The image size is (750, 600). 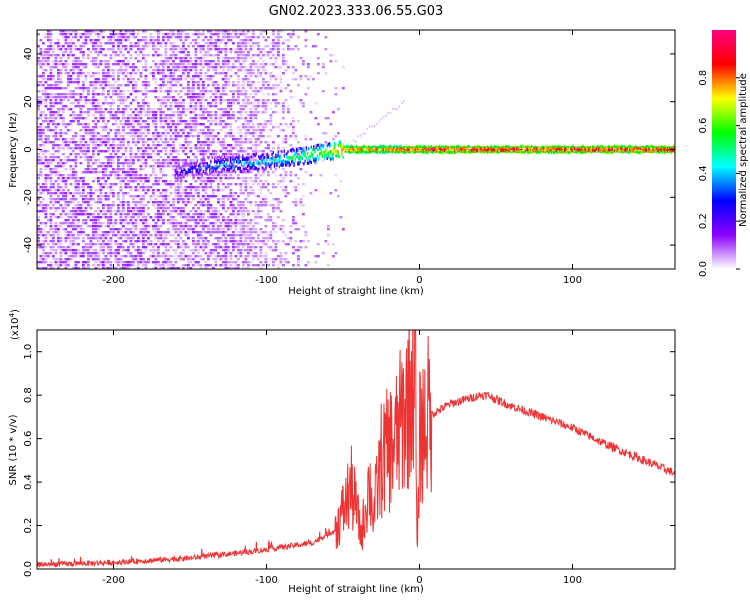 I want to click on figure-title: GN02.2023.333.06.55.G03, so click(x=356, y=11).